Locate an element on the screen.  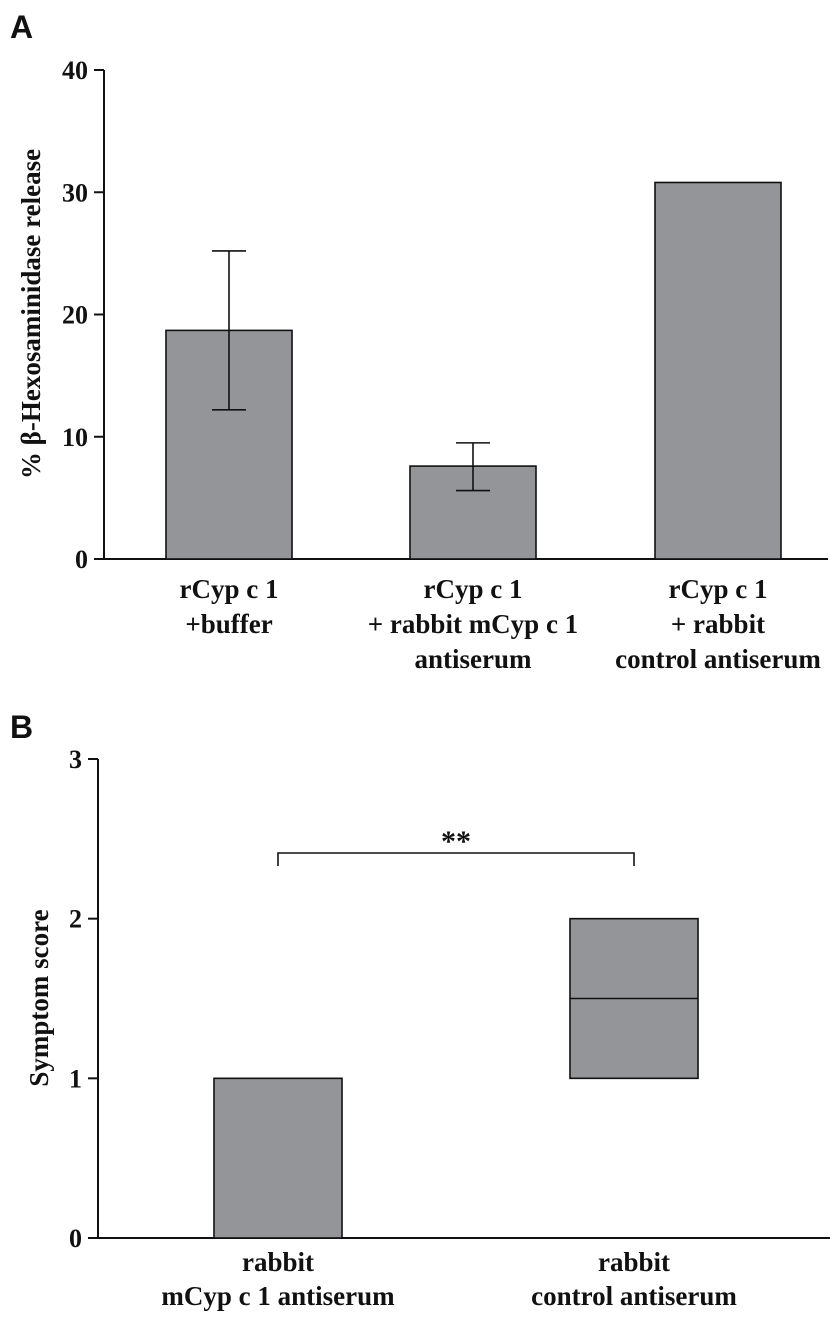
panel-a-ytick-label: 0 is located at coordinates (81, 559).